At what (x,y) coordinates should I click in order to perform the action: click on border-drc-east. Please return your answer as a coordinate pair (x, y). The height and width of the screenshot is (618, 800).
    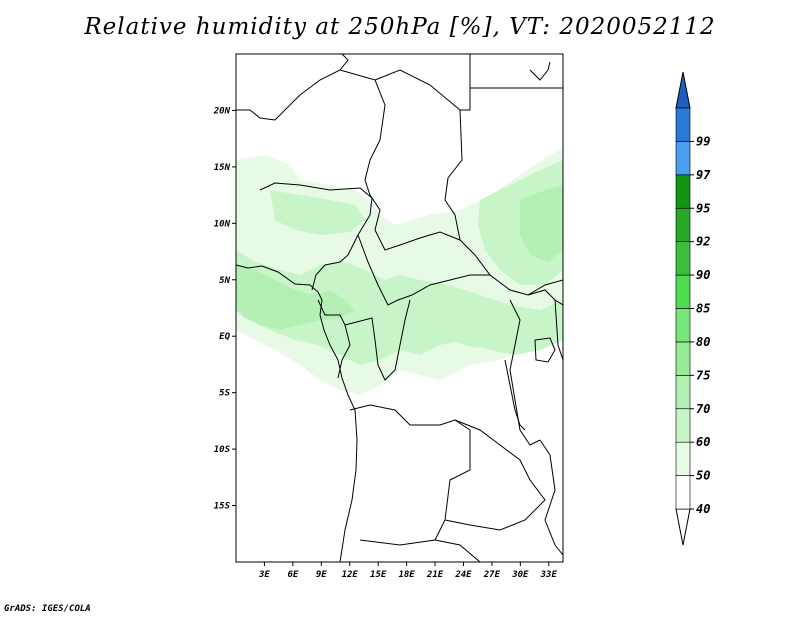
    Looking at the image, I should click on (525, 372).